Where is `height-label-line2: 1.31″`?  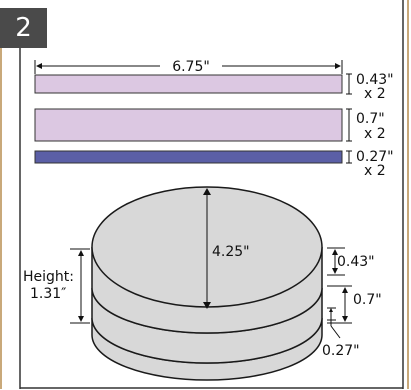 height-label-line2: 1.31″ is located at coordinates (48, 294).